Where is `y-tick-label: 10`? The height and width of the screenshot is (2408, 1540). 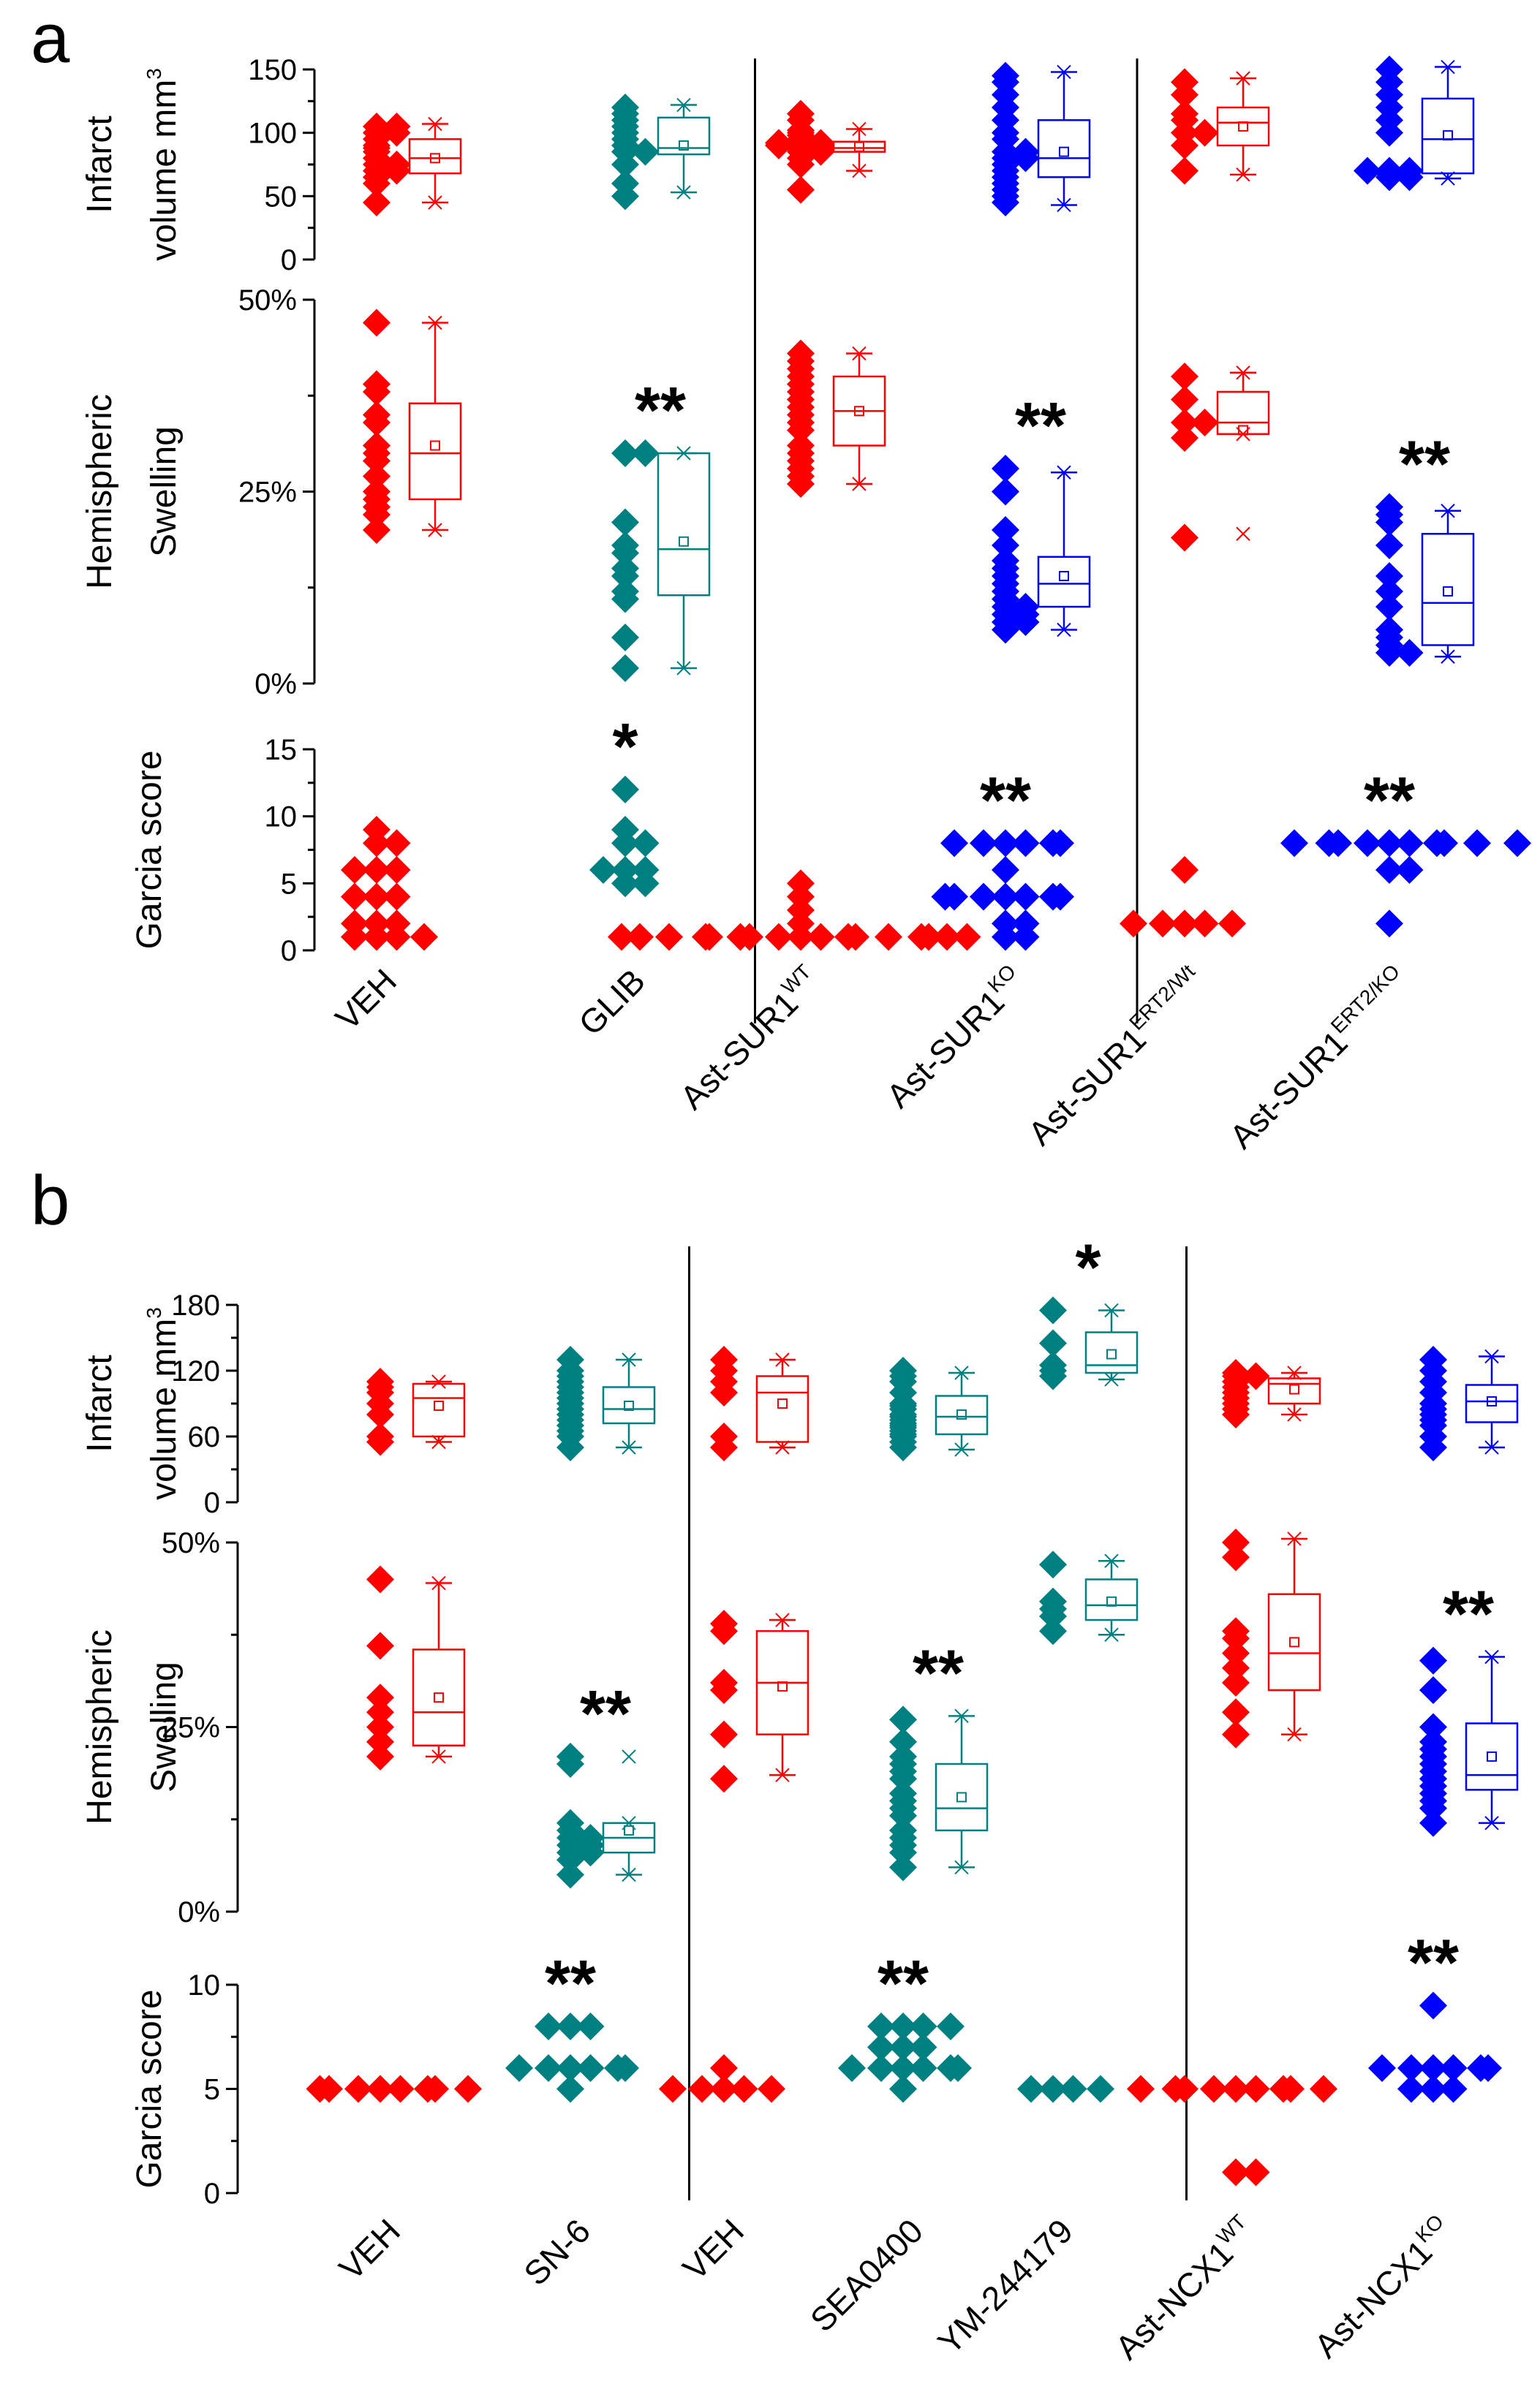
y-tick-label: 10 is located at coordinates (281, 817).